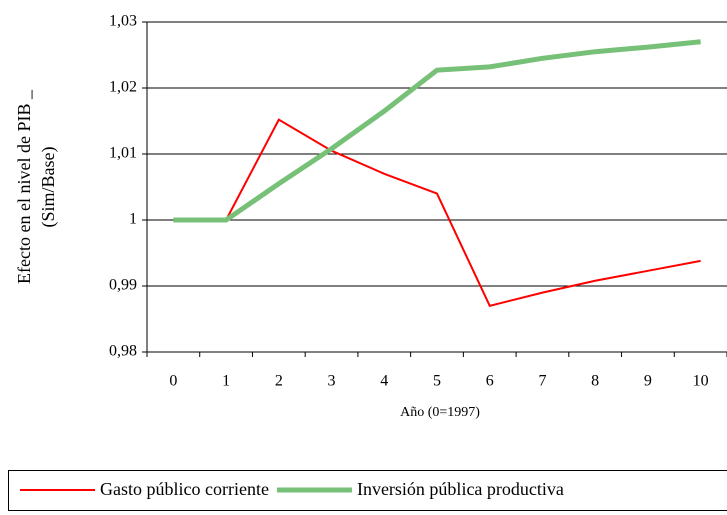 This screenshot has height=515, width=727. Describe the element at coordinates (24, 186) in the screenshot. I see `y-axis-title: Efecto en el nivel de PIB _` at that location.